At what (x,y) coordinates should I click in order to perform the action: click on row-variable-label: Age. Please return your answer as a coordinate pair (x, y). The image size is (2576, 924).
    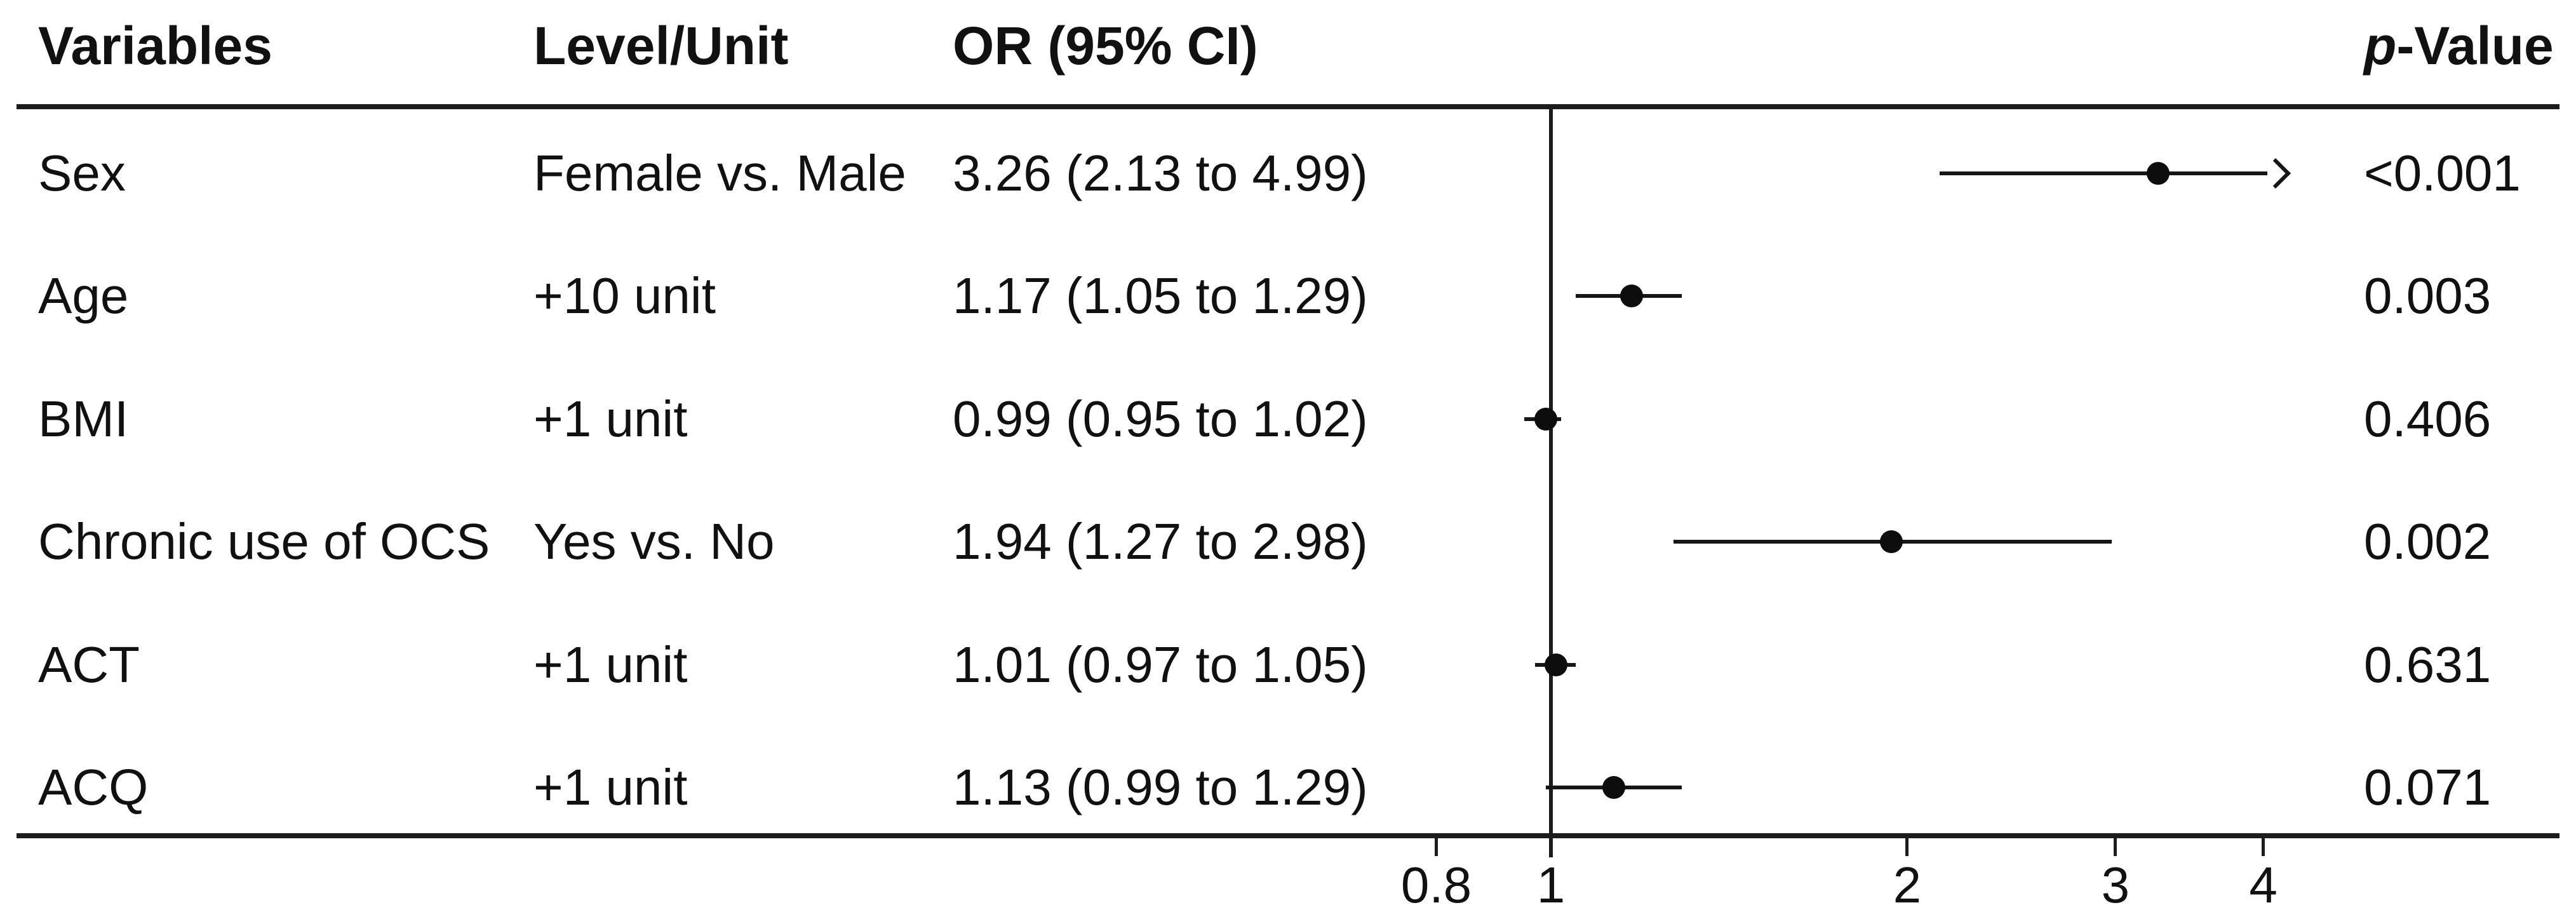
    Looking at the image, I should click on (83, 296).